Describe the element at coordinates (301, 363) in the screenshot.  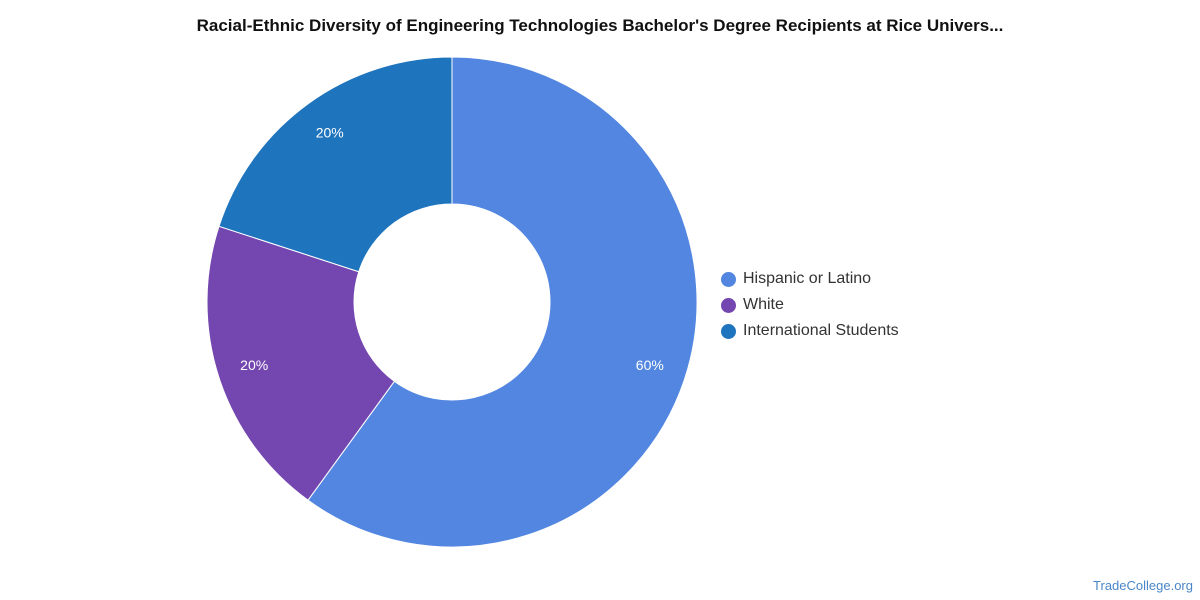
I see `donut-slice-white` at that location.